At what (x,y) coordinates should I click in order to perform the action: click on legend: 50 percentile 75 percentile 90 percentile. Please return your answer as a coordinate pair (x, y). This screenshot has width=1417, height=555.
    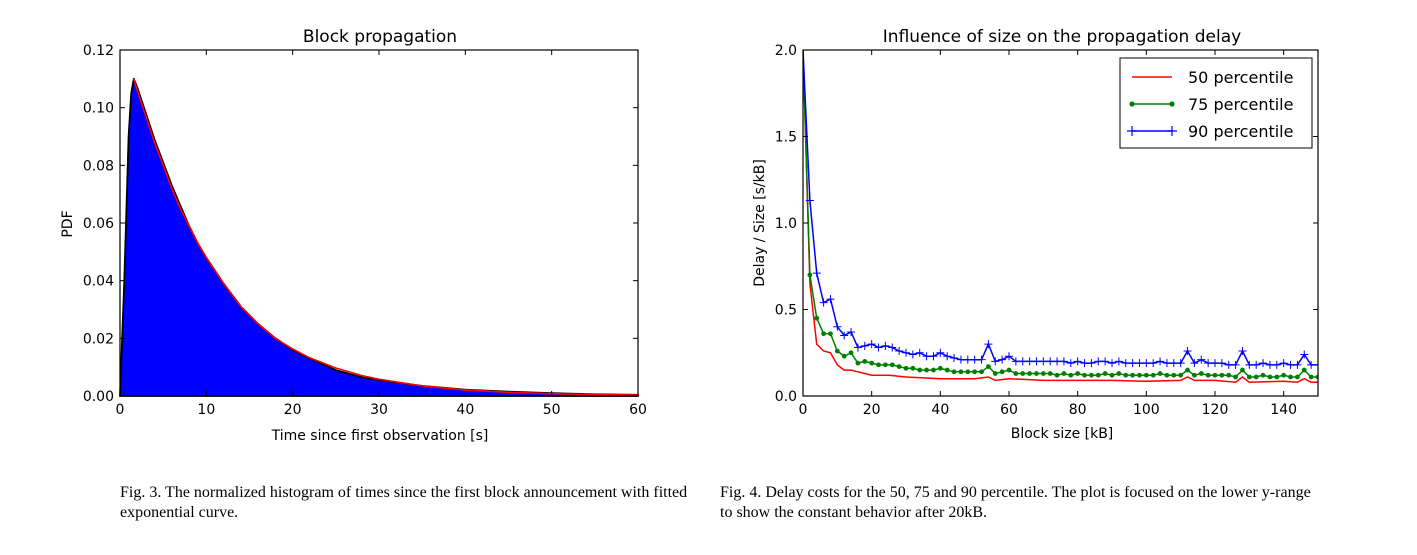
    Looking at the image, I should click on (1216, 103).